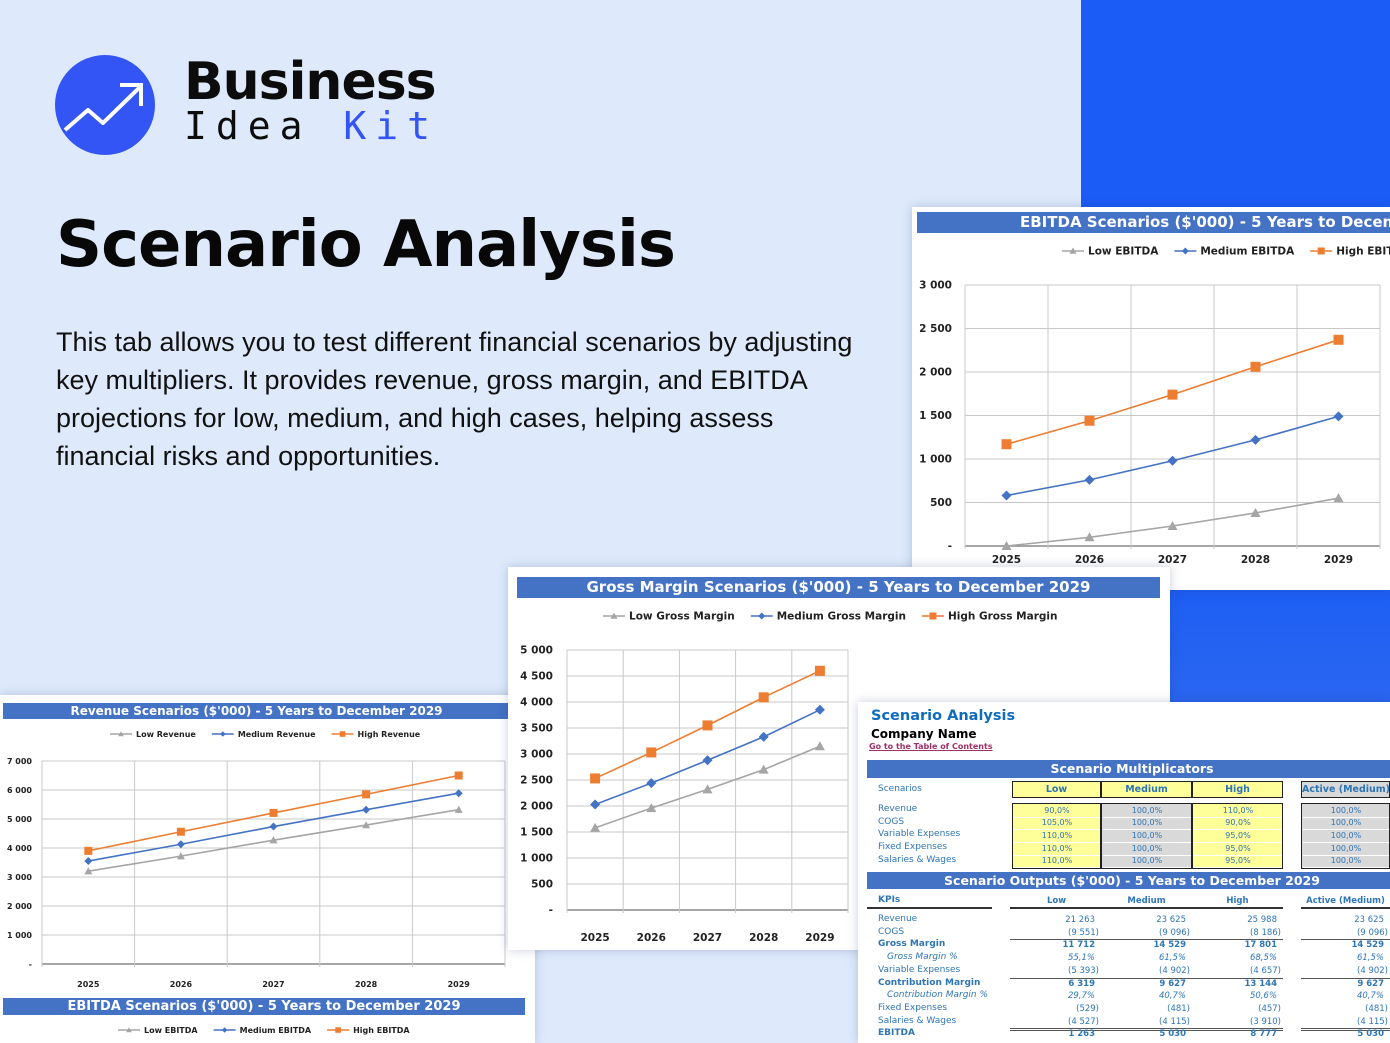 This screenshot has width=1390, height=1043. I want to click on x-tick-label: 2027, so click(273, 984).